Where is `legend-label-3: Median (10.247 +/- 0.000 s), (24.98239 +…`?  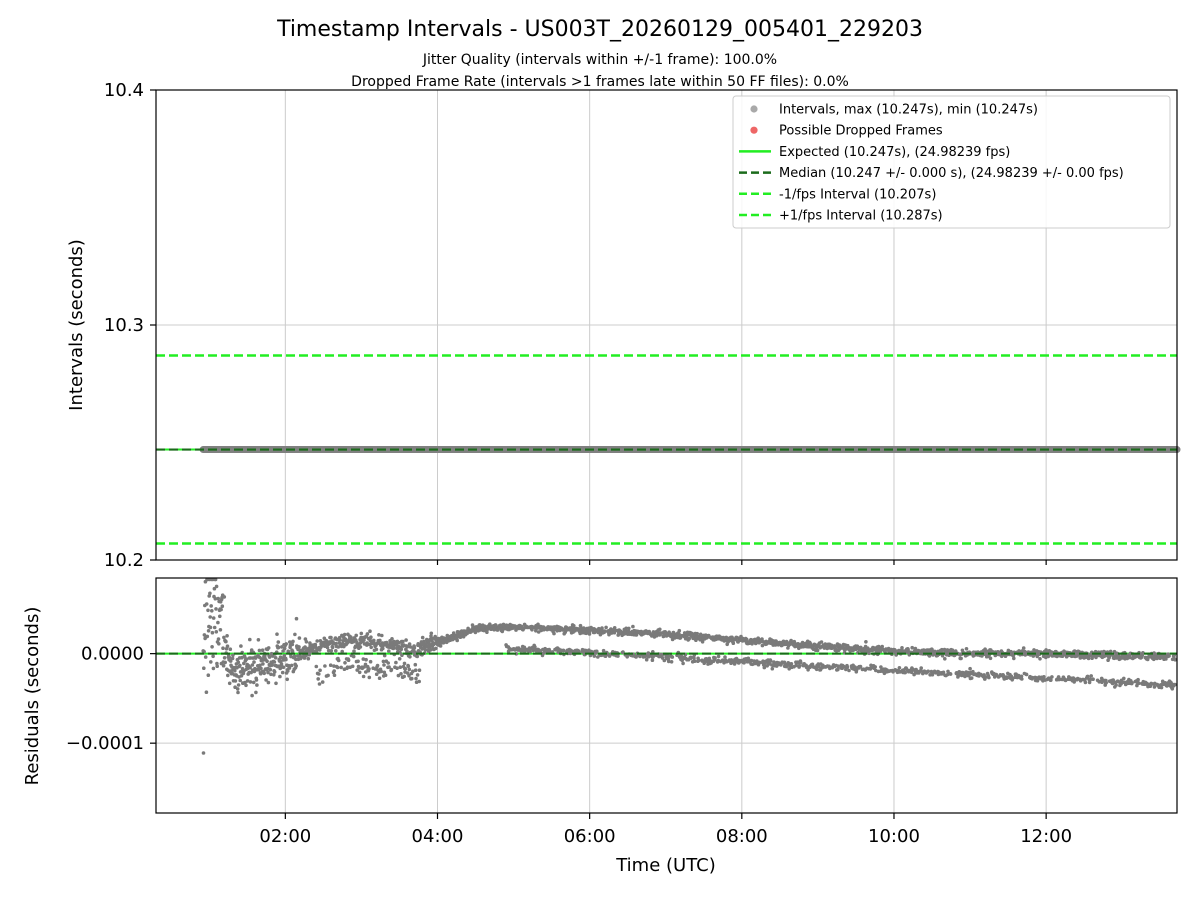 legend-label-3: Median (10.247 +/- 0.000 s), (24.98239 +… is located at coordinates (951, 173).